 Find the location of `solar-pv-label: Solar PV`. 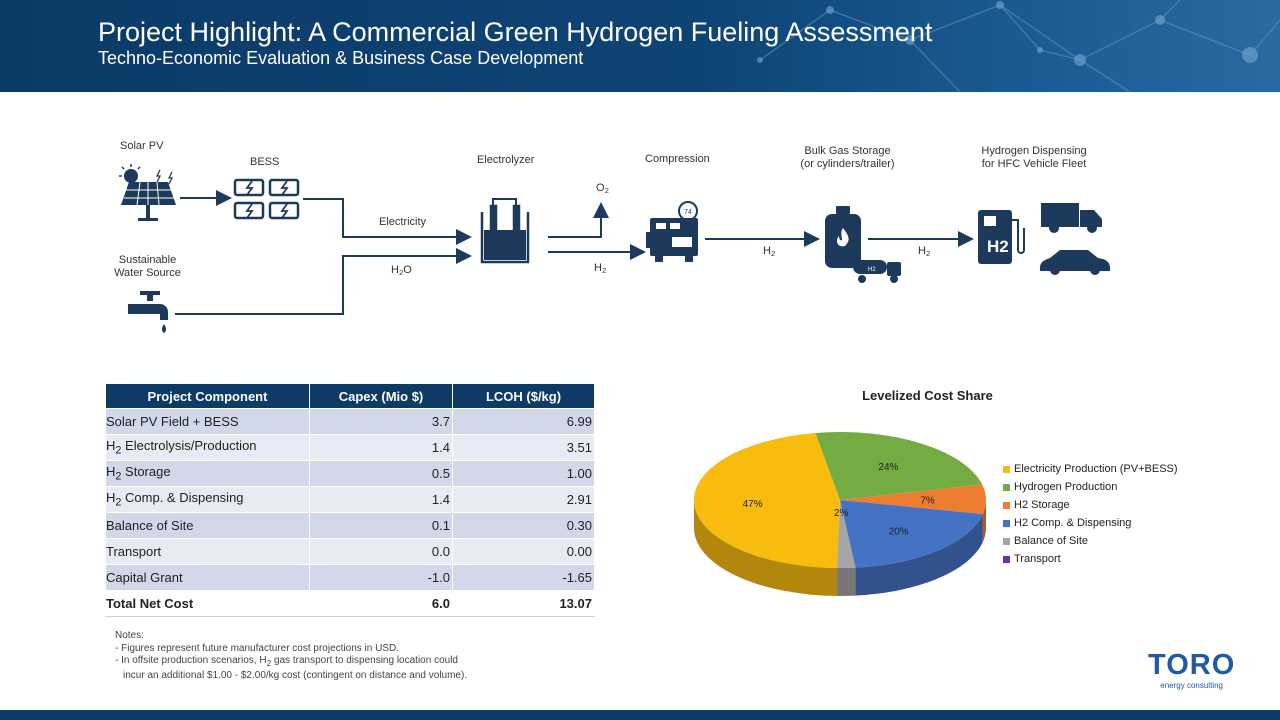

solar-pv-label: Solar PV is located at coordinates (142, 146).